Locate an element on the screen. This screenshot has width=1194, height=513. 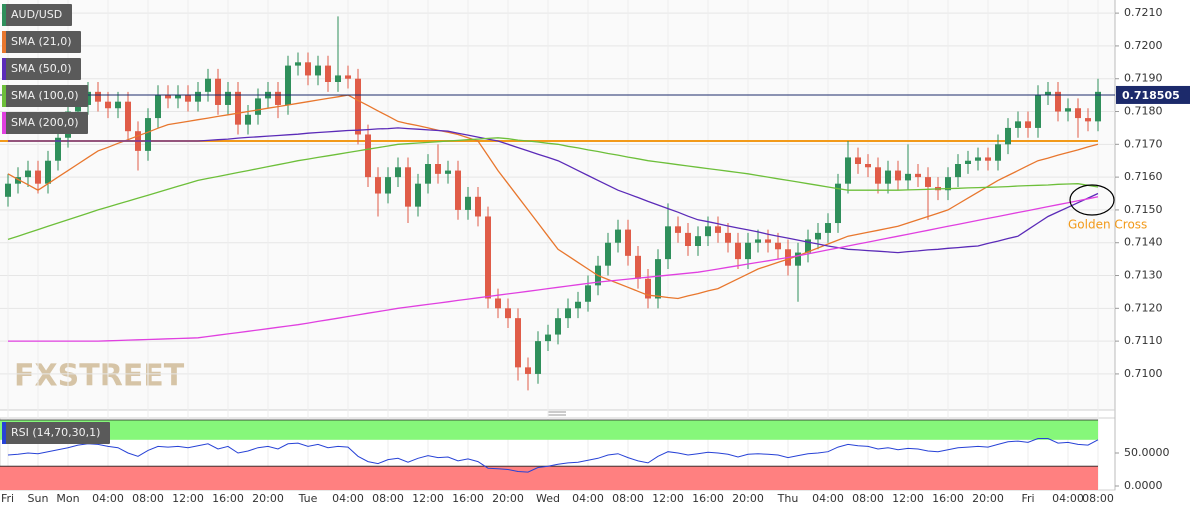
legend-text: SMA (21,0) is located at coordinates (41, 41).